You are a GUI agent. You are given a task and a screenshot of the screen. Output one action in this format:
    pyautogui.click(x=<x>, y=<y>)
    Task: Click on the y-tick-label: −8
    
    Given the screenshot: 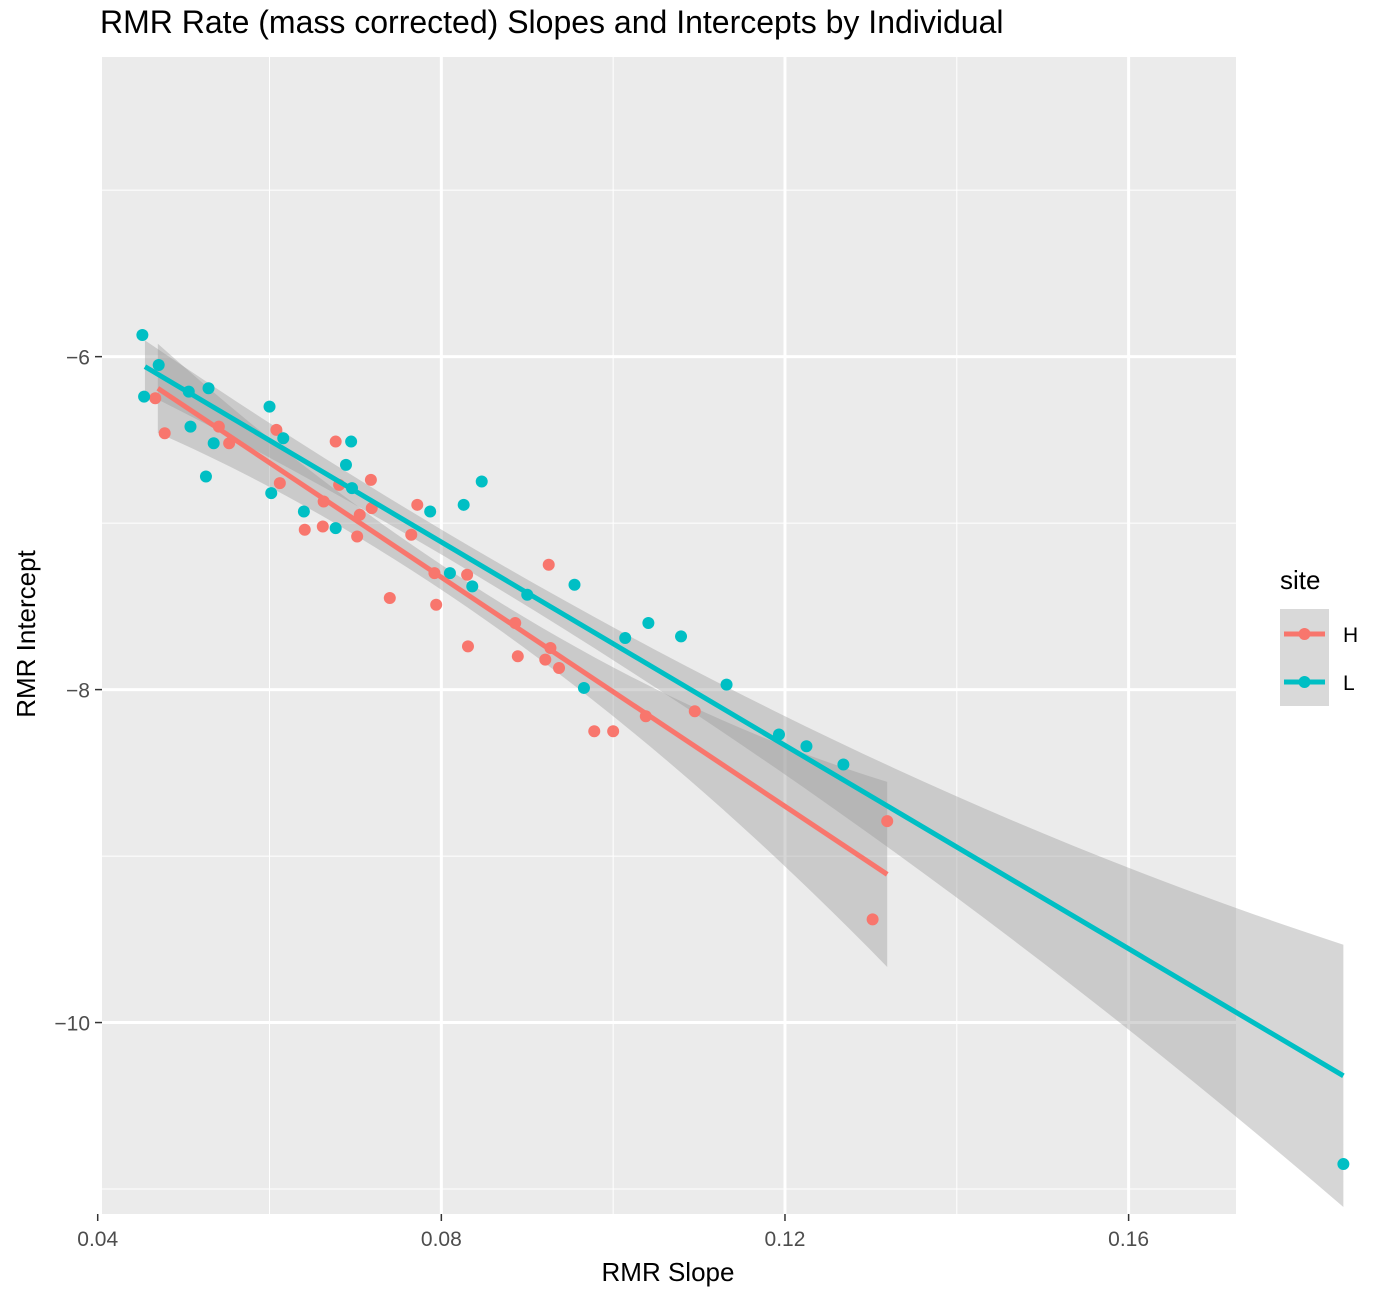 What is the action you would take?
    pyautogui.click(x=78, y=691)
    